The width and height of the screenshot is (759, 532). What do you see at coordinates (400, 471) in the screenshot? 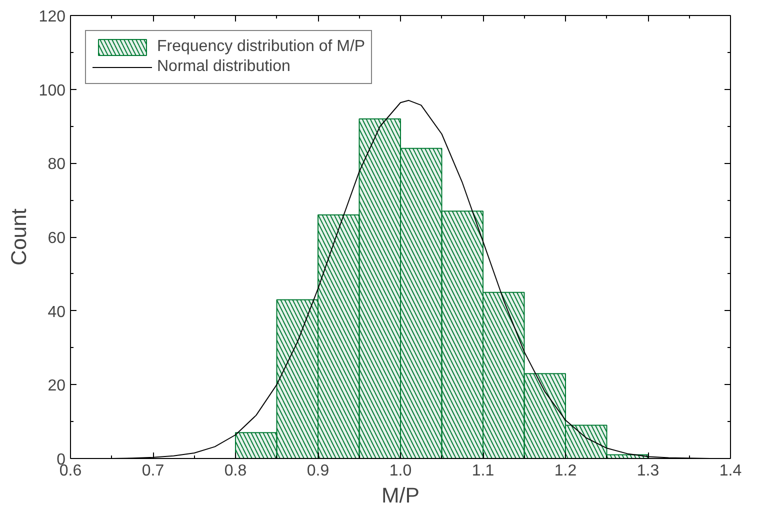
I see `x-tick-label: 1.0` at bounding box center [400, 471].